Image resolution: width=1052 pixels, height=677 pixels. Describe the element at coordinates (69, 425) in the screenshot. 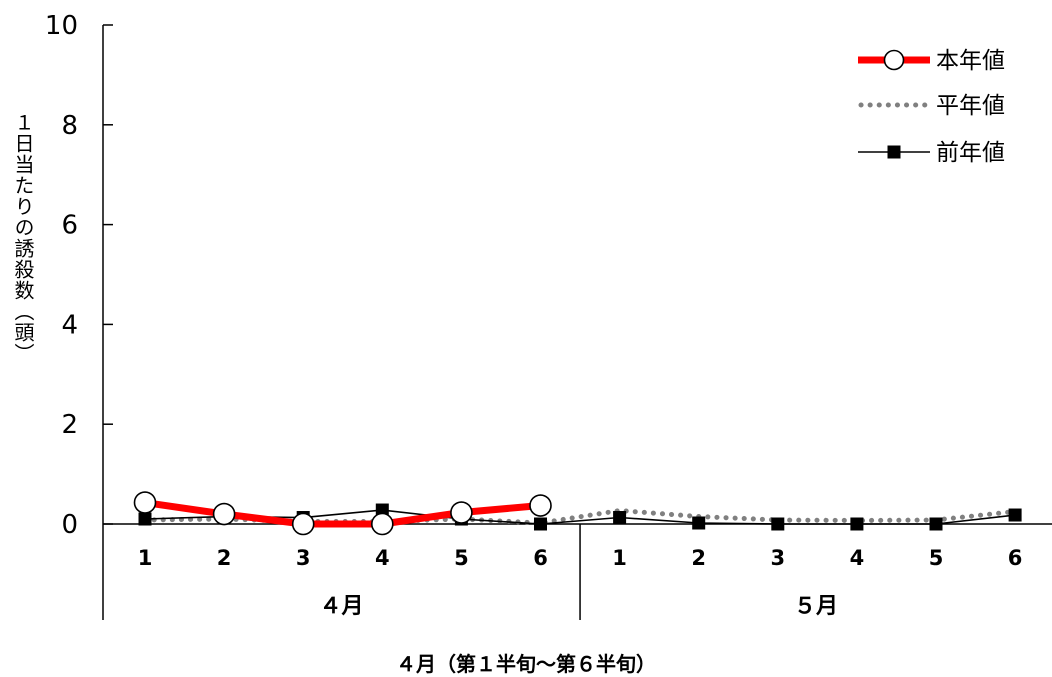

I see `y-tick-label: 2` at that location.